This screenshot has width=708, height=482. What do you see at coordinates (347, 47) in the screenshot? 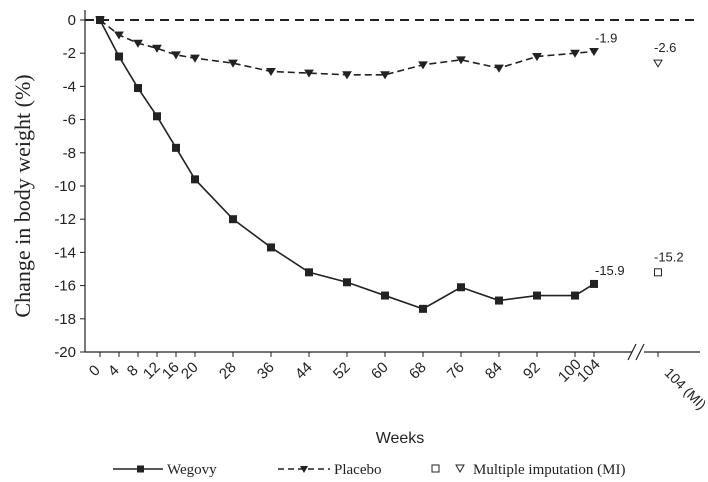
I see `series-line-placebo` at bounding box center [347, 47].